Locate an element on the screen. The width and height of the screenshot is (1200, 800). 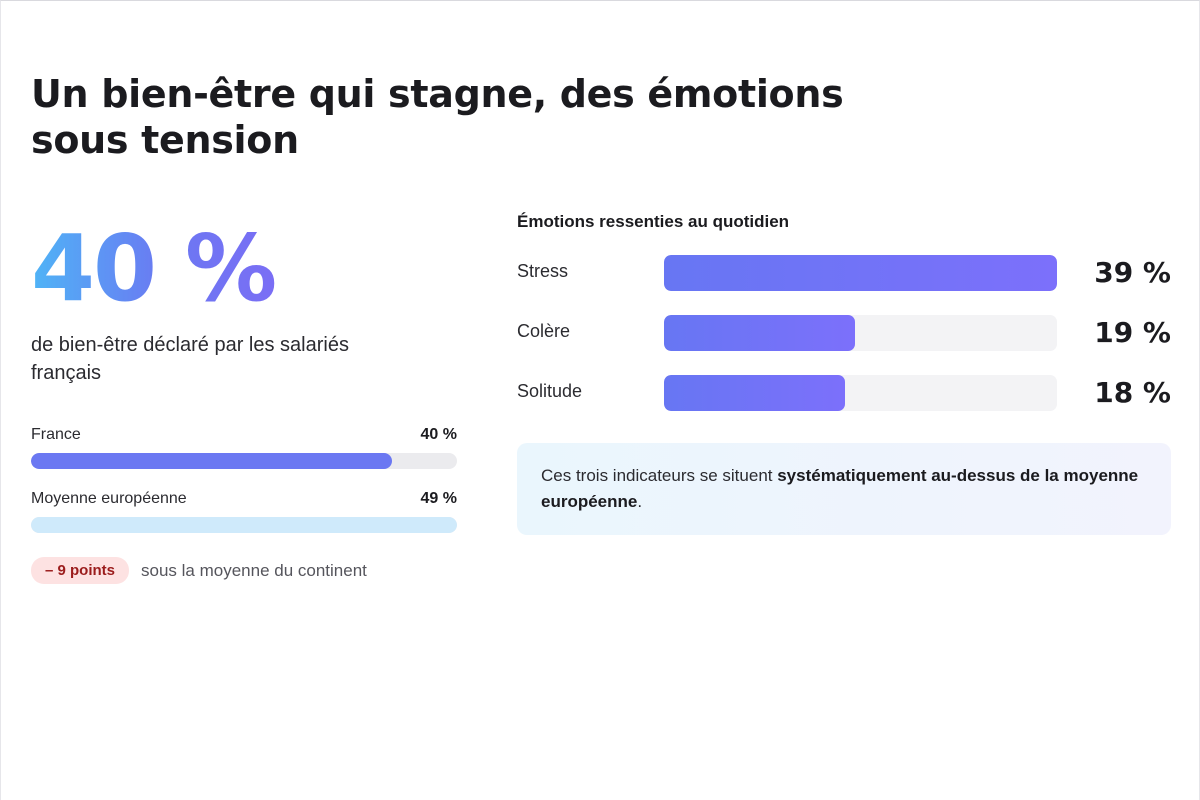
emotion-value: 19 % is located at coordinates (1132, 332).